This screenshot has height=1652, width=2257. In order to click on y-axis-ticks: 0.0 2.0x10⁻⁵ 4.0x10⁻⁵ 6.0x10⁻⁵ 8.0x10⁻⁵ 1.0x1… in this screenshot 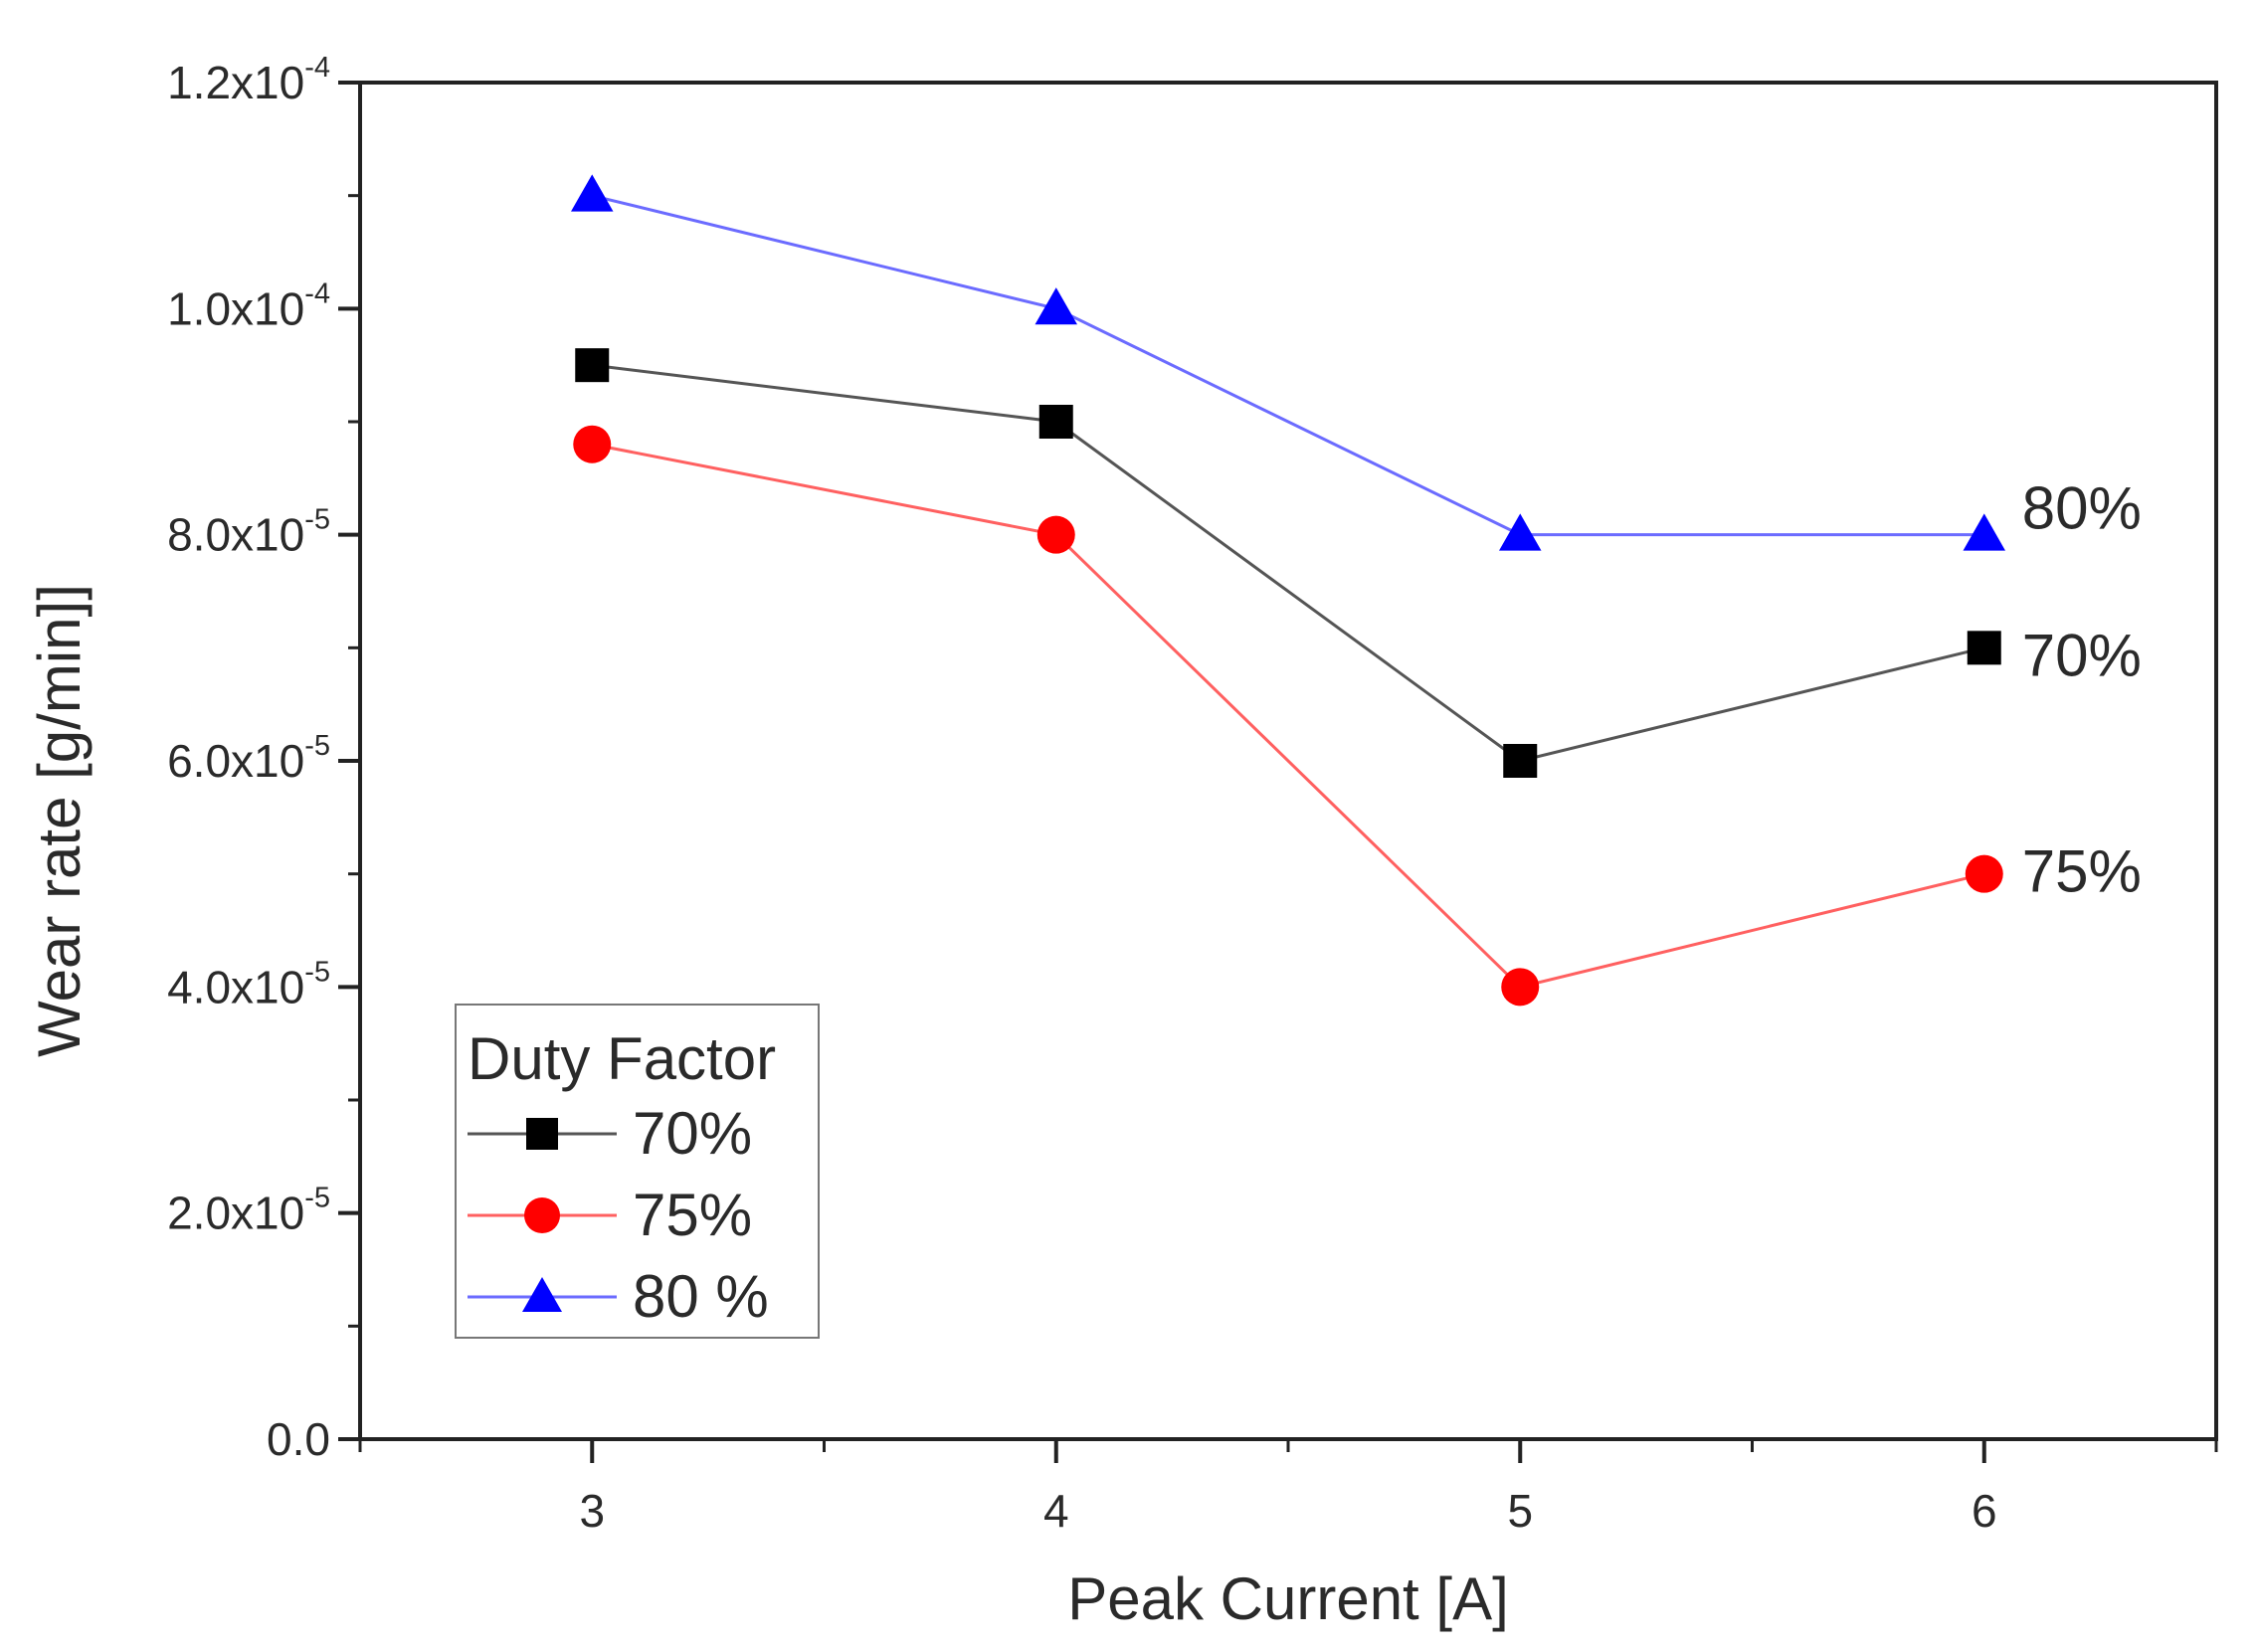, I will do `click(263, 758)`.